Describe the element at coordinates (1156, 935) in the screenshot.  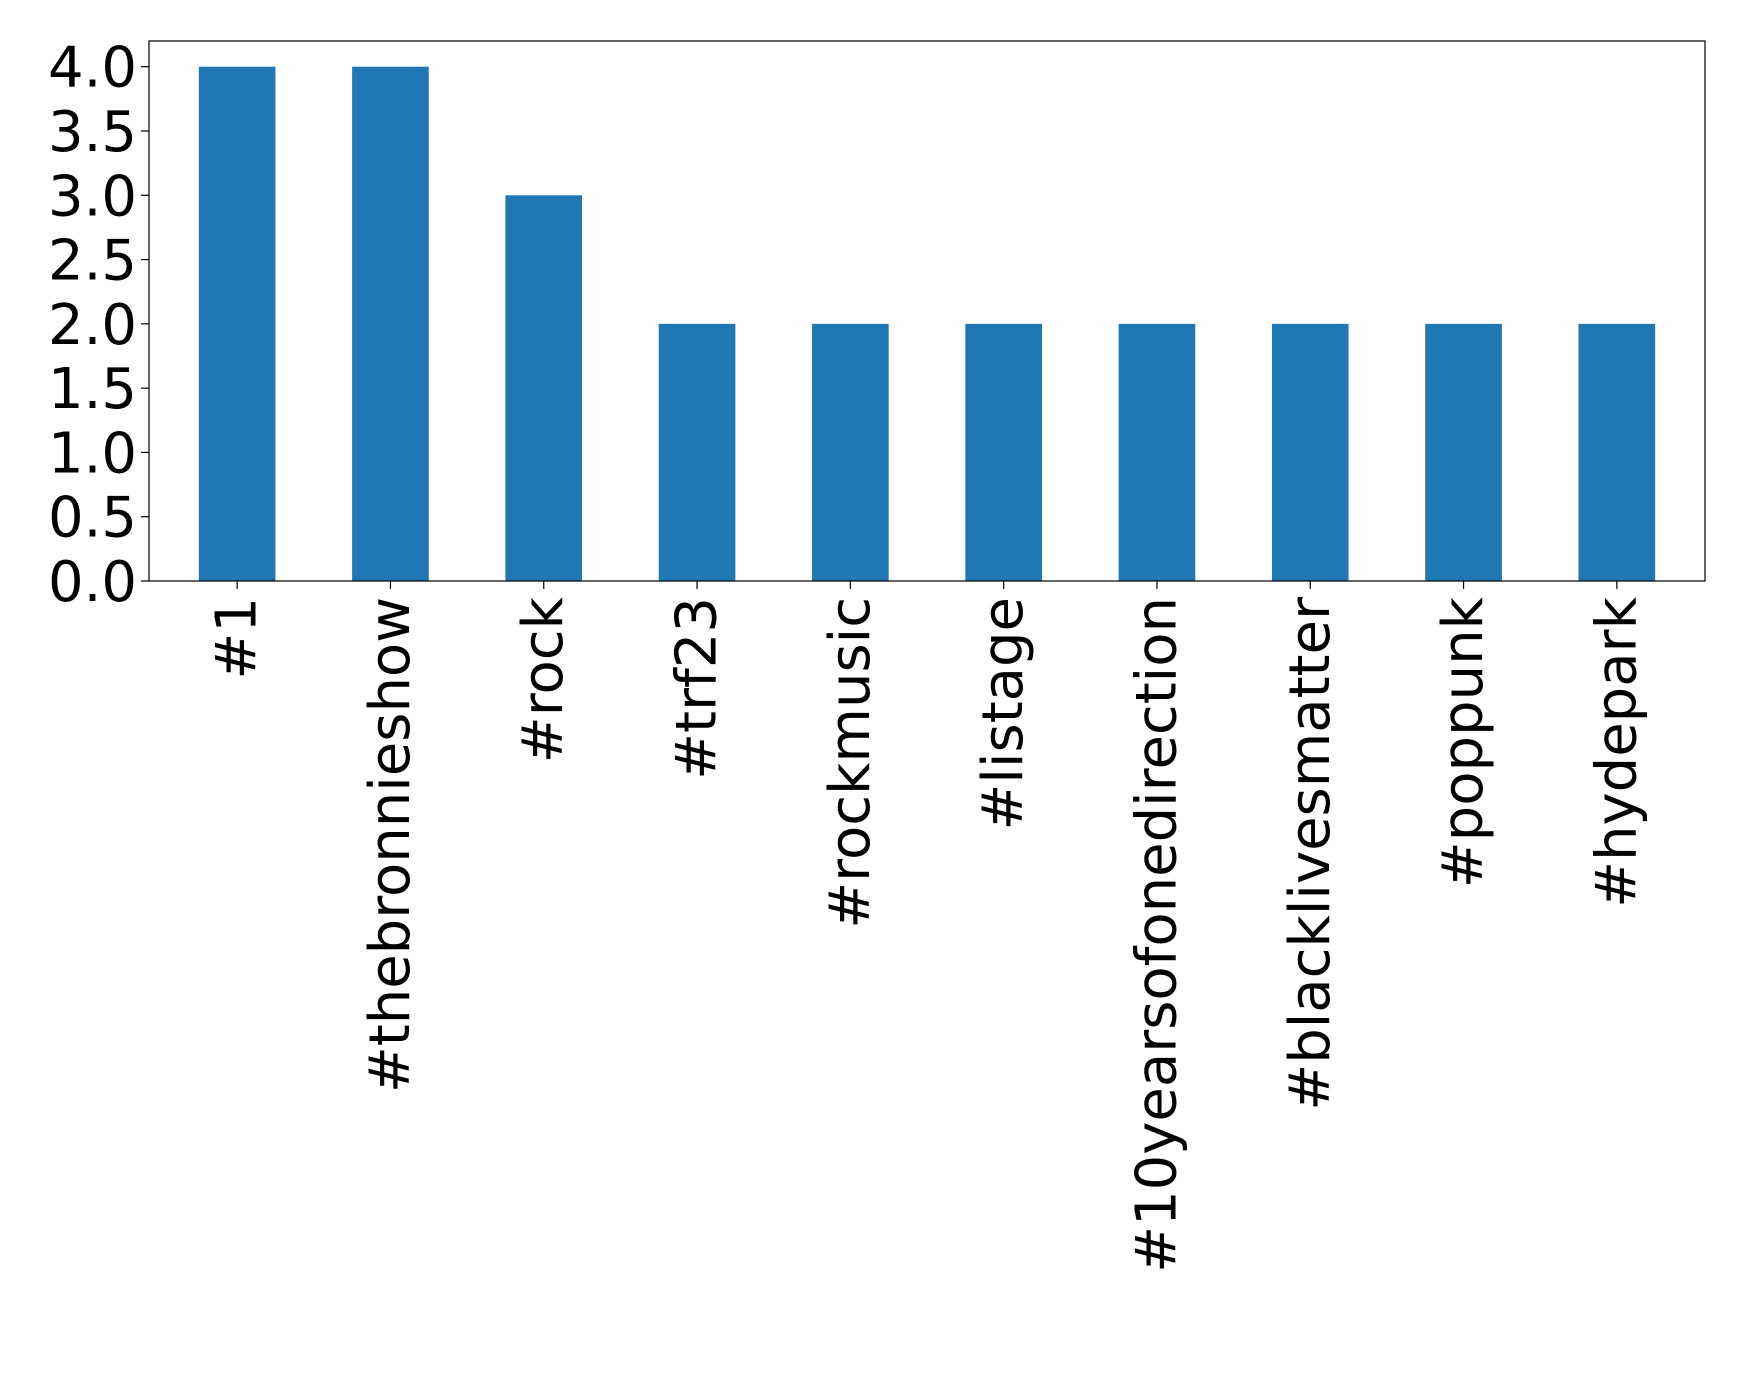
I see `x-tick-label: #10yearsofonedirection` at that location.